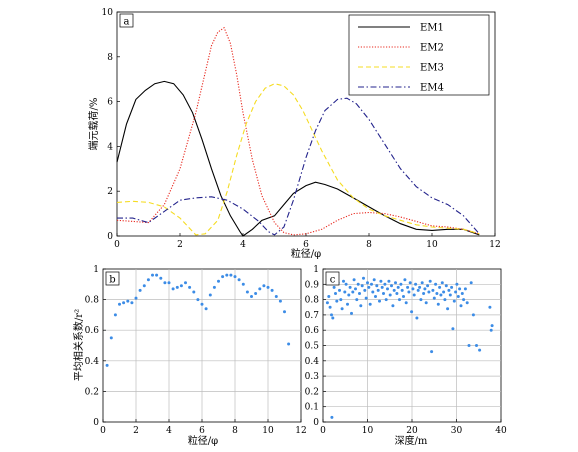  I want to click on panel-a-xlabel: 粒径/φ, so click(306, 253).